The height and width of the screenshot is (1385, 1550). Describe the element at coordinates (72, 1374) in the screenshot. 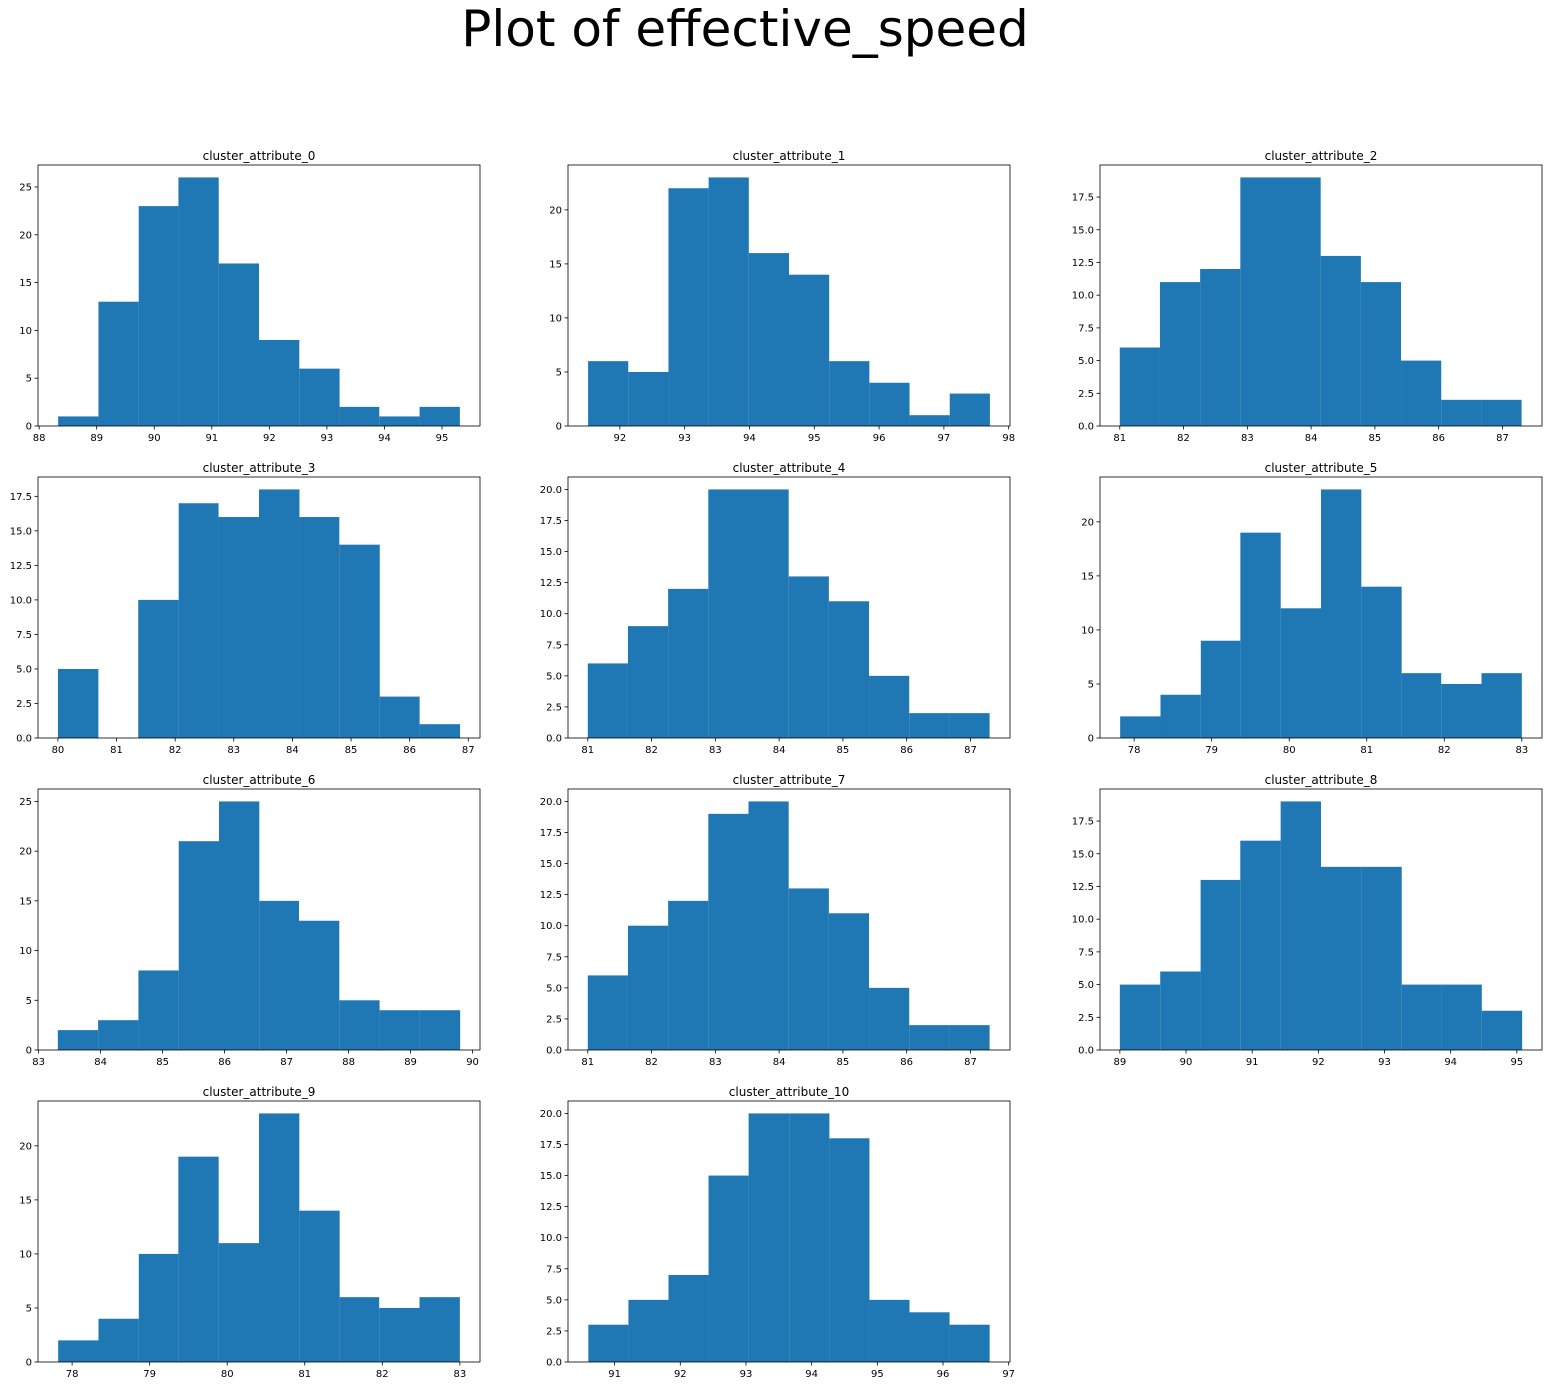

I see `x-tick-label: 78` at that location.